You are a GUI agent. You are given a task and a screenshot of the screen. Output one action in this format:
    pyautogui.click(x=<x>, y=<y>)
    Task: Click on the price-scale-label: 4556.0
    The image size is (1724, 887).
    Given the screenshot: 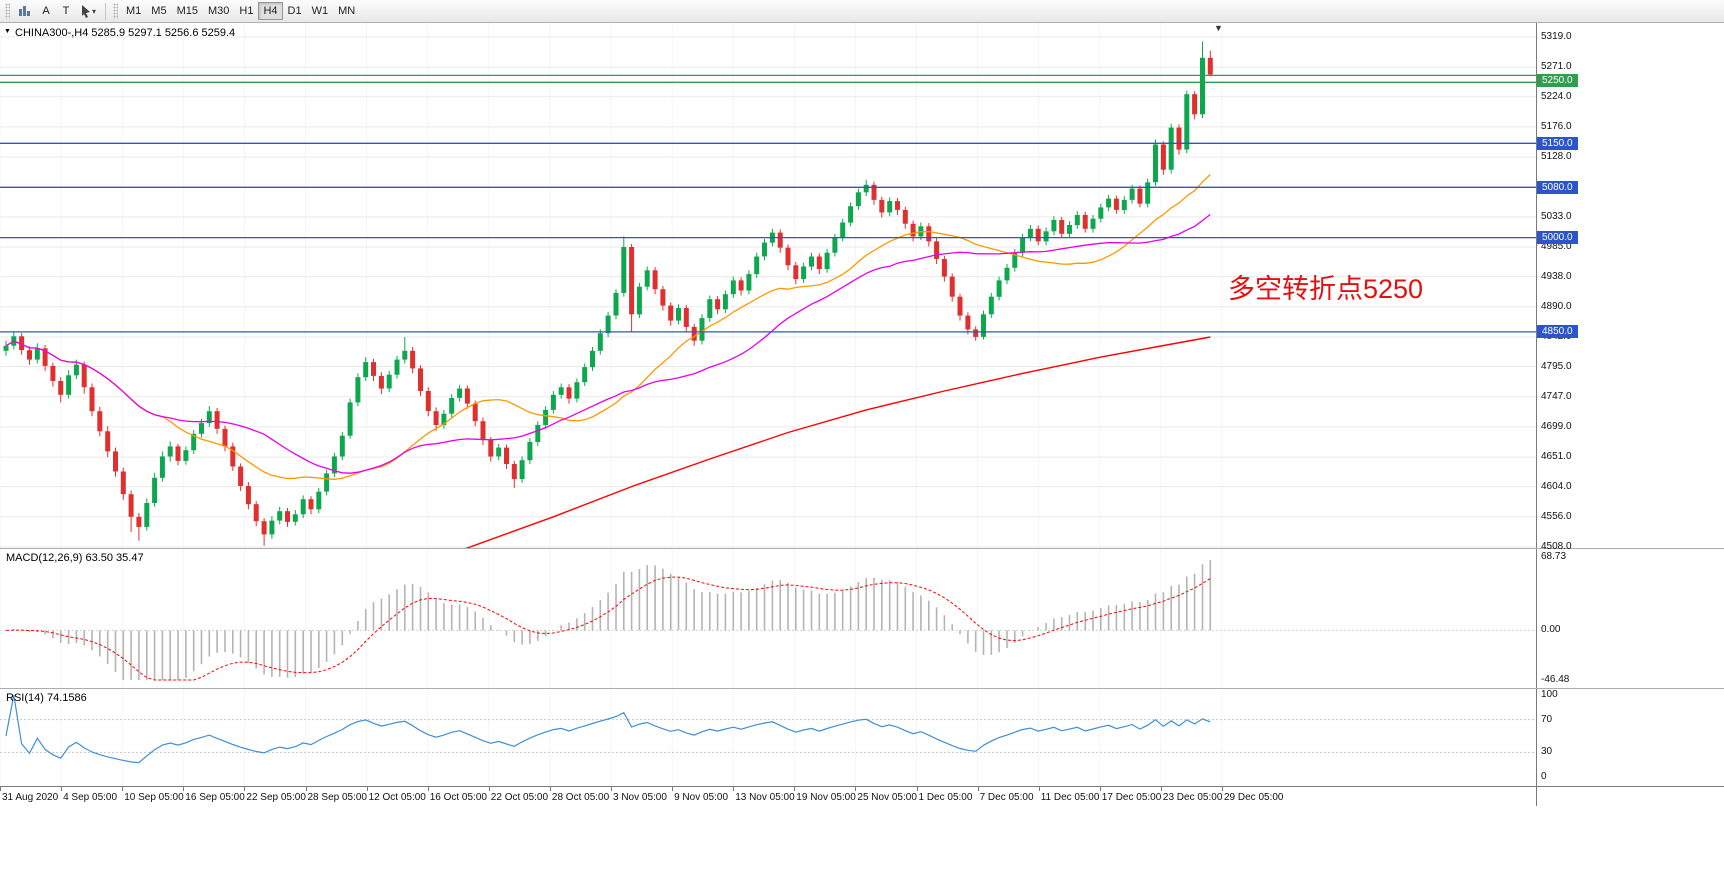 What is the action you would take?
    pyautogui.click(x=1556, y=516)
    